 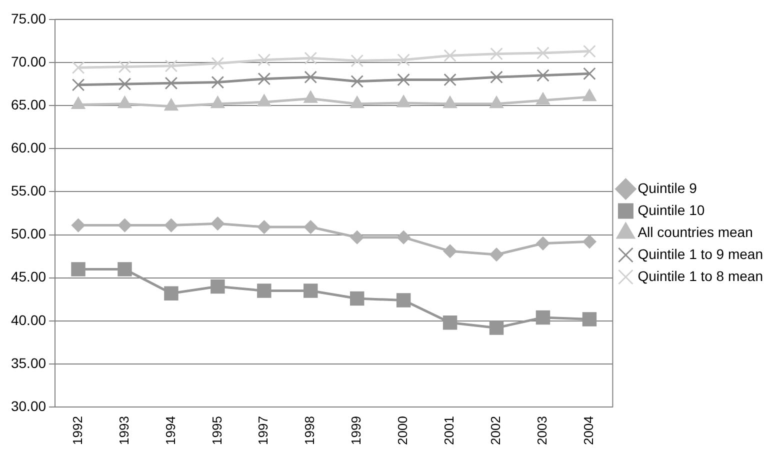 What do you see at coordinates (668, 188) in the screenshot?
I see `legend-label: Quintile 9` at bounding box center [668, 188].